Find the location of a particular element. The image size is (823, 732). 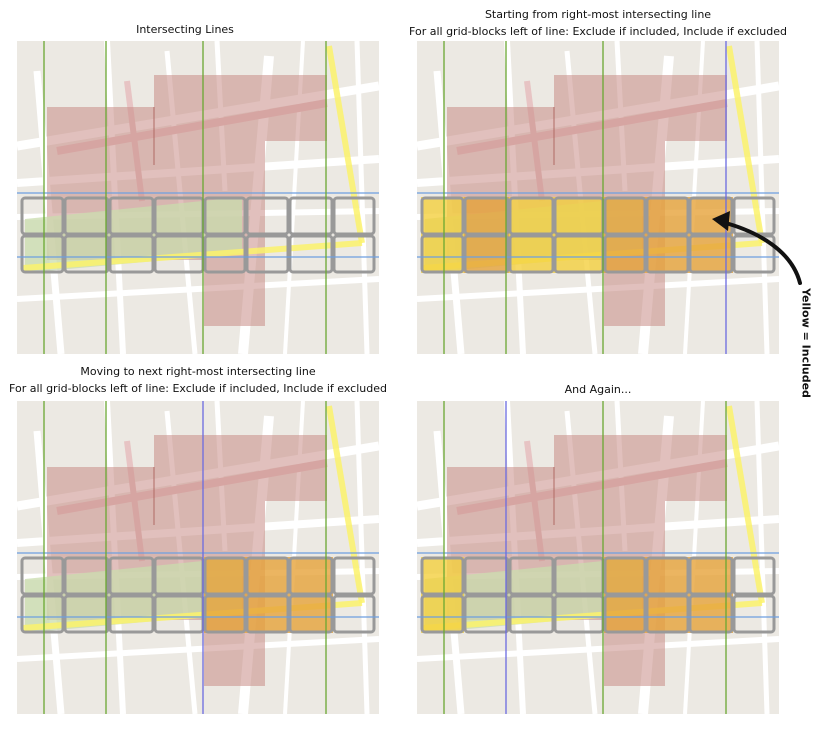

panel-1-title: Intersecting Lines is located at coordinates (185, 29).